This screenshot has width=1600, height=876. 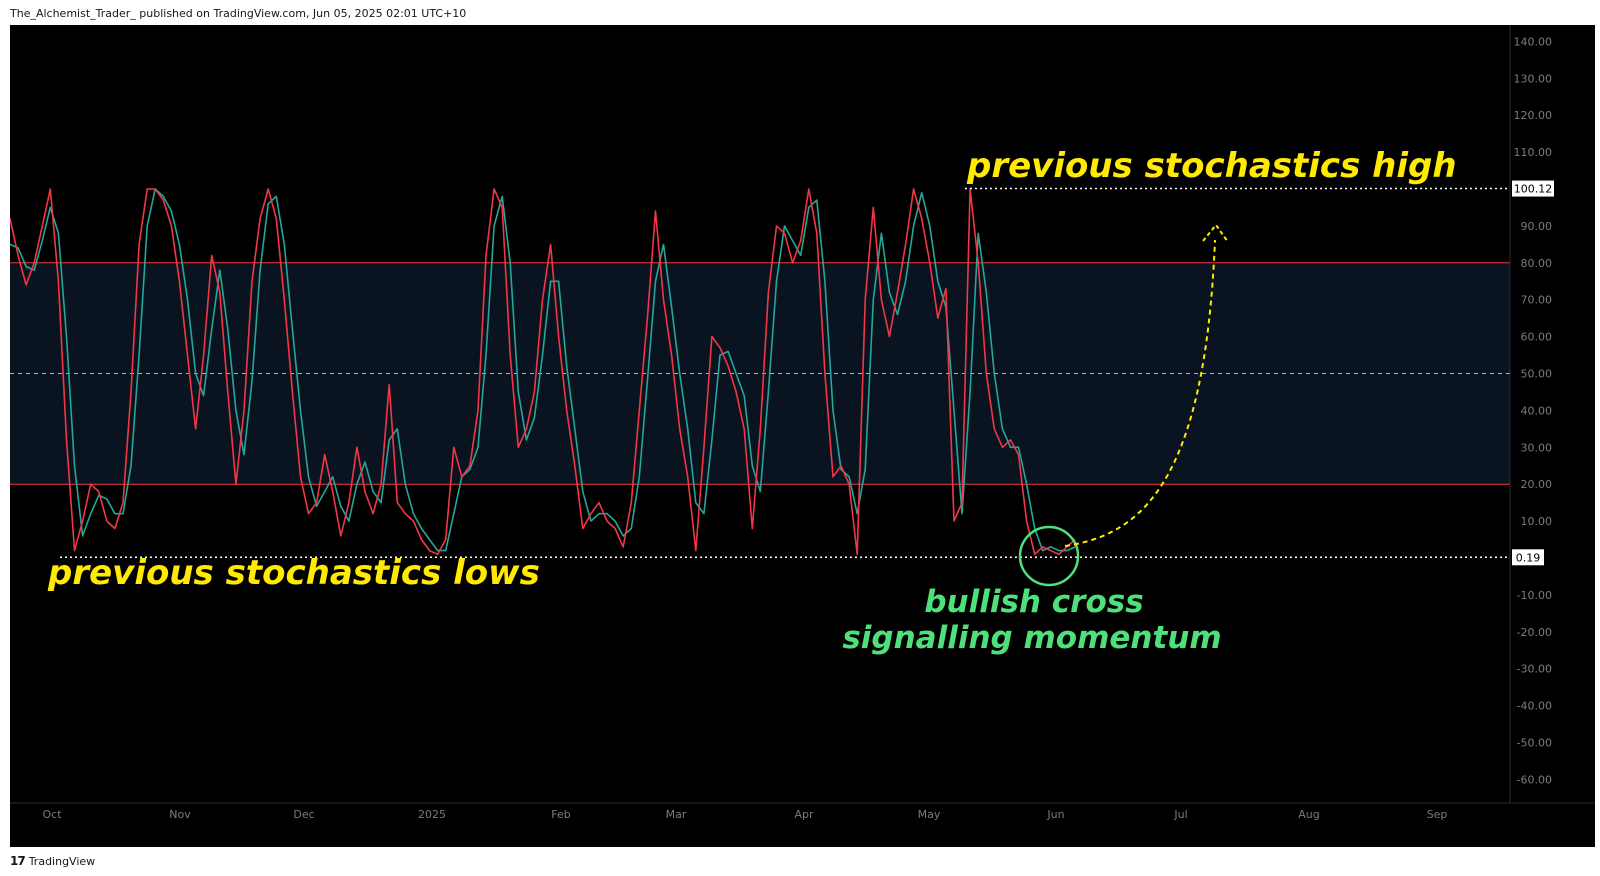 I want to click on y-tick-label: 20.00, so click(x=1537, y=484).